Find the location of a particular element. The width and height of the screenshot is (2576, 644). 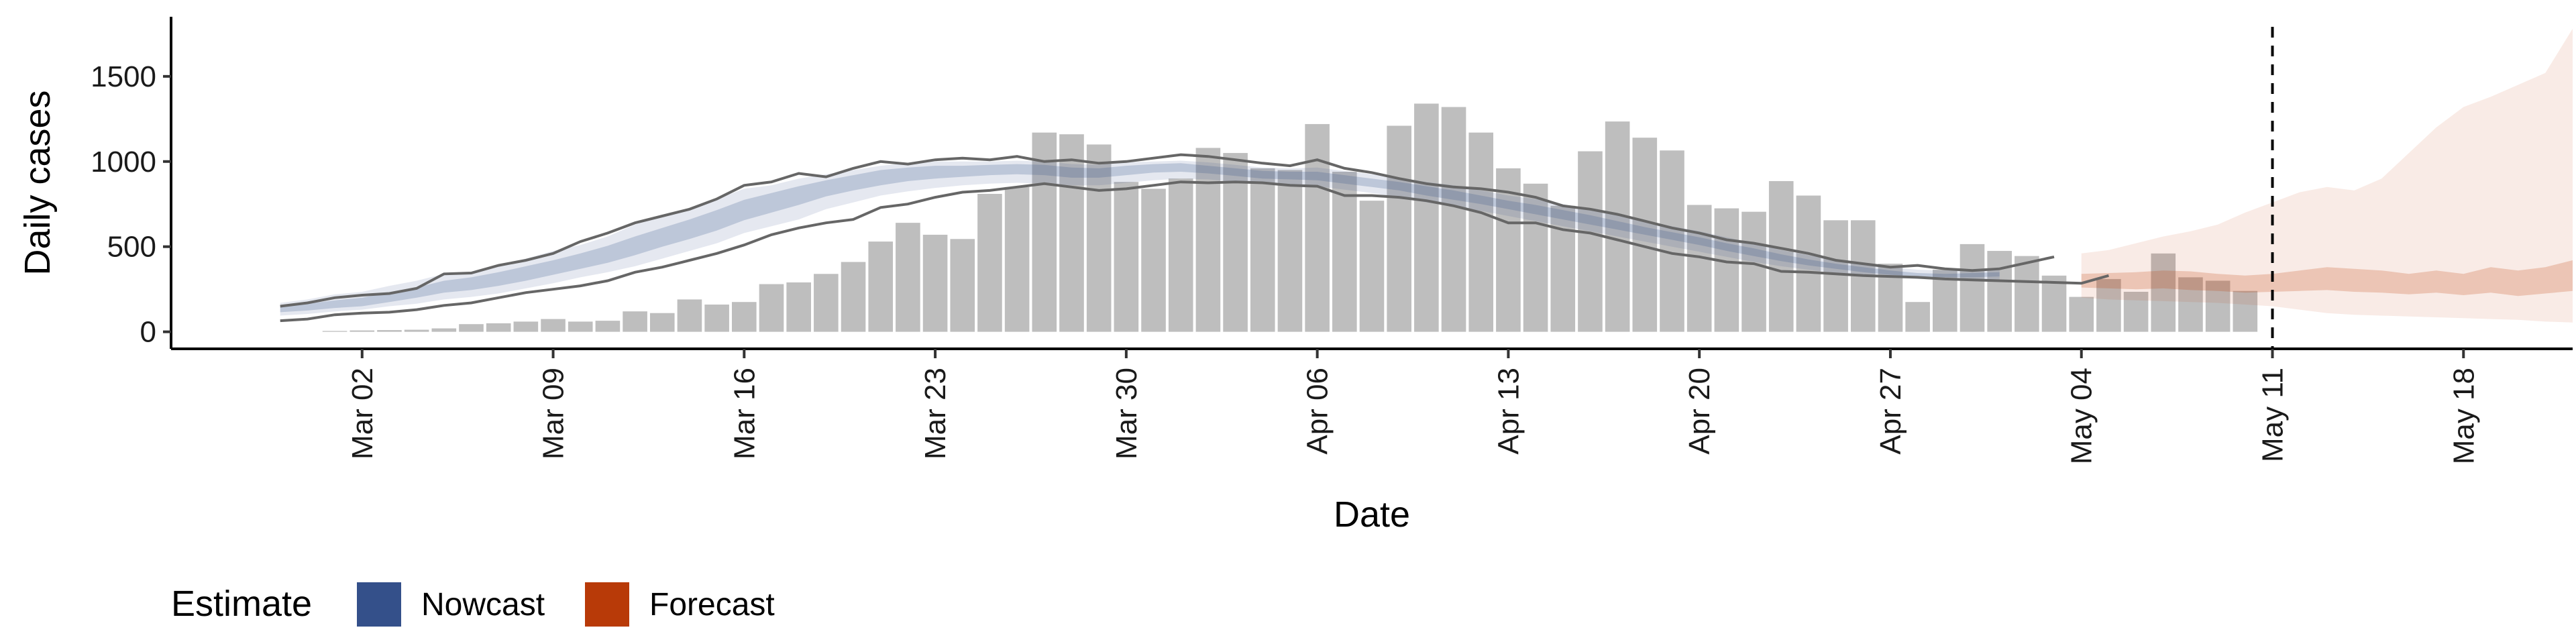

forecast-inner-band is located at coordinates (2327, 278).